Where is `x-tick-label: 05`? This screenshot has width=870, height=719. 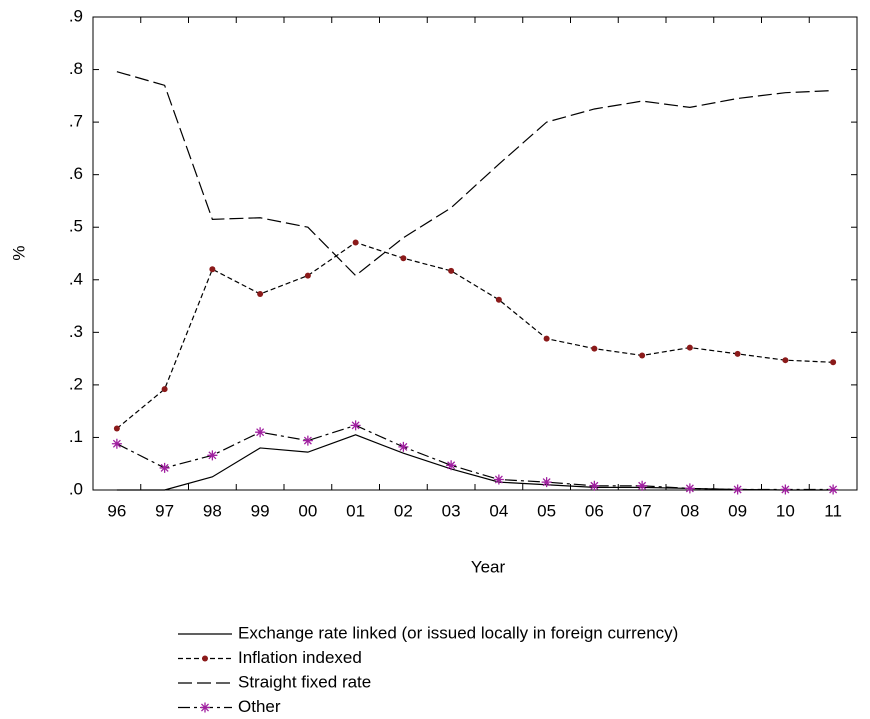 x-tick-label: 05 is located at coordinates (546, 510).